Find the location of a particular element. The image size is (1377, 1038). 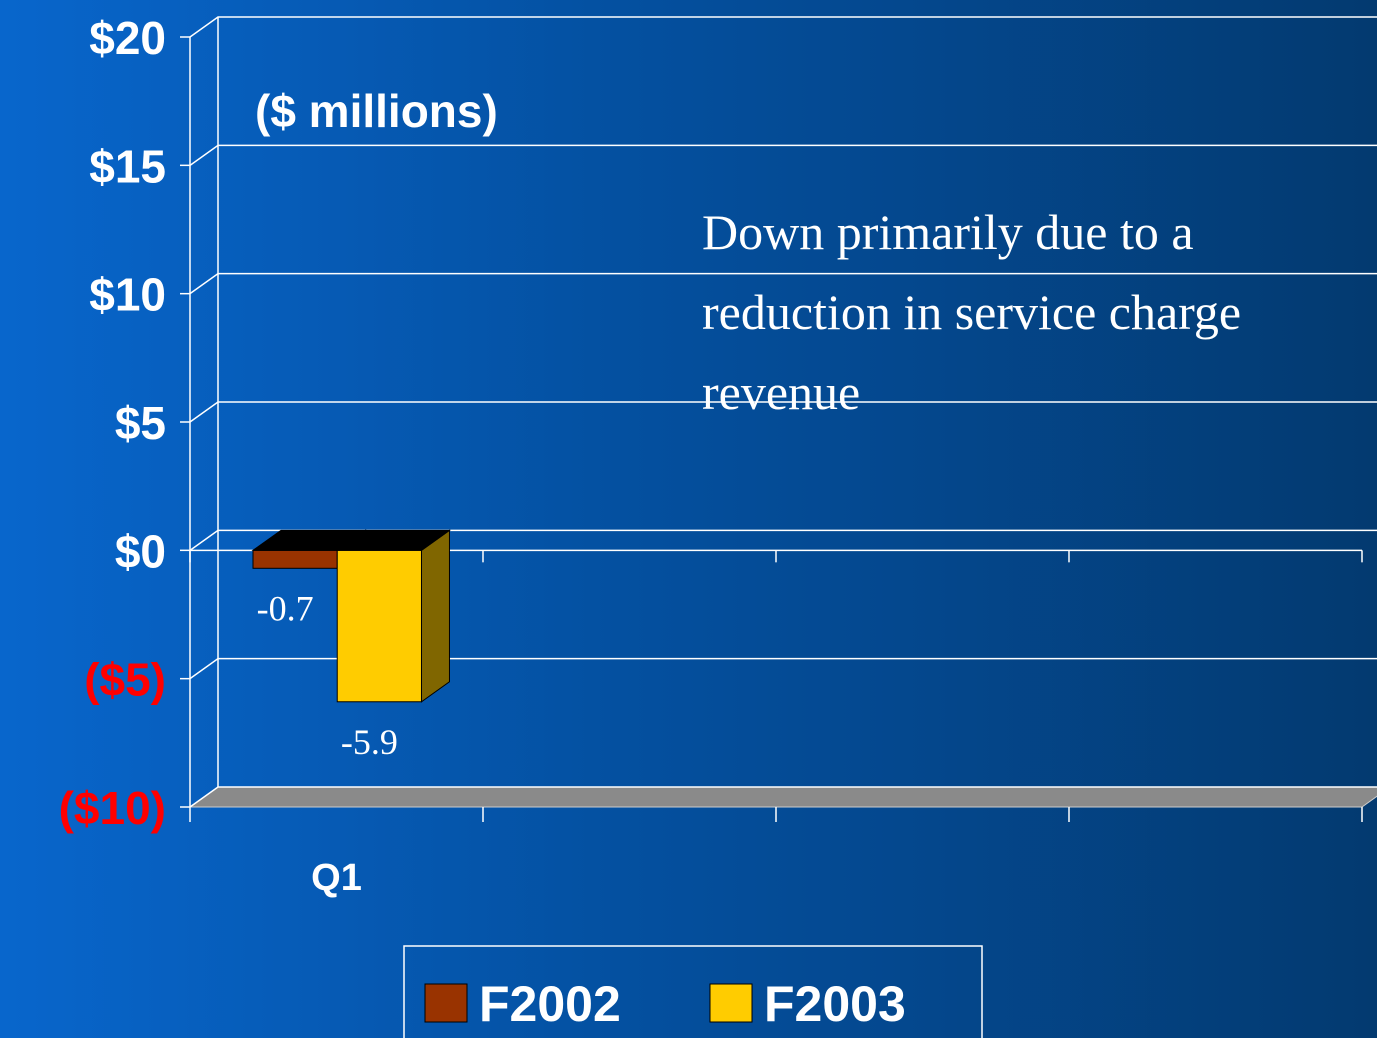

legend-box is located at coordinates (693, 991).